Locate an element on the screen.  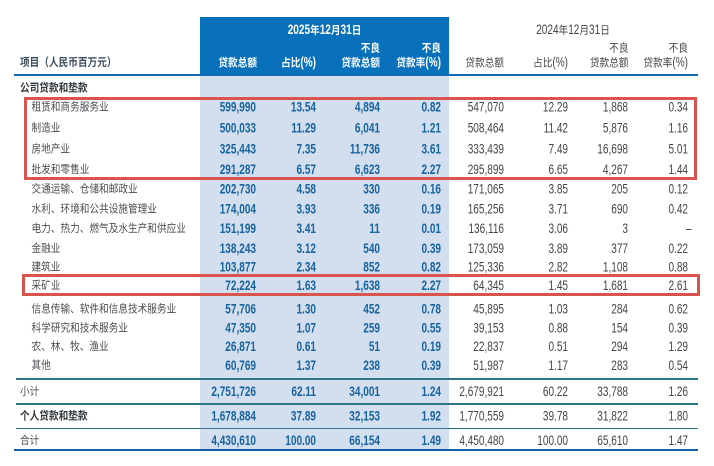
svg-text: 33,788 is located at coordinates (612, 392).